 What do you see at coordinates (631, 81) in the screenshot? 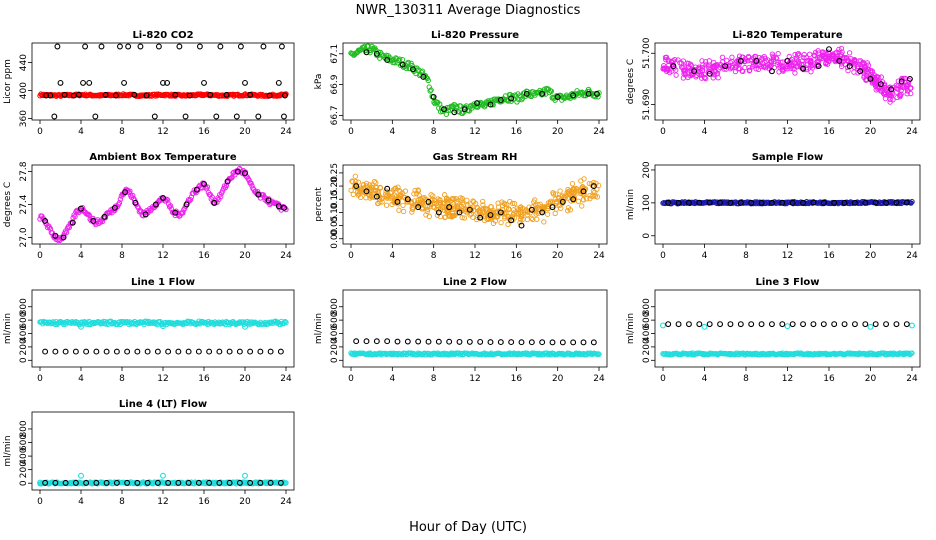
I see `y-axis-label: degrees C` at bounding box center [631, 81].